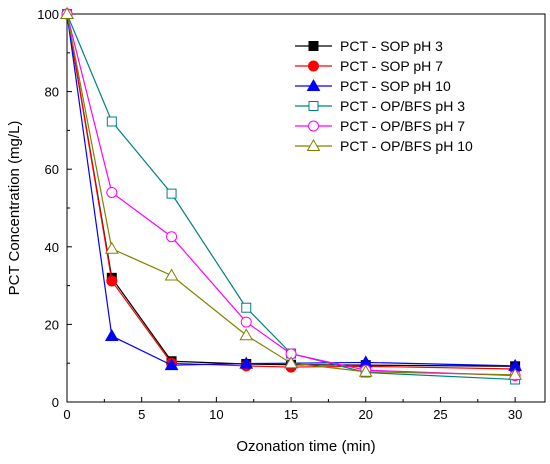  I want to click on y-tick-label: 60, so click(52, 169).